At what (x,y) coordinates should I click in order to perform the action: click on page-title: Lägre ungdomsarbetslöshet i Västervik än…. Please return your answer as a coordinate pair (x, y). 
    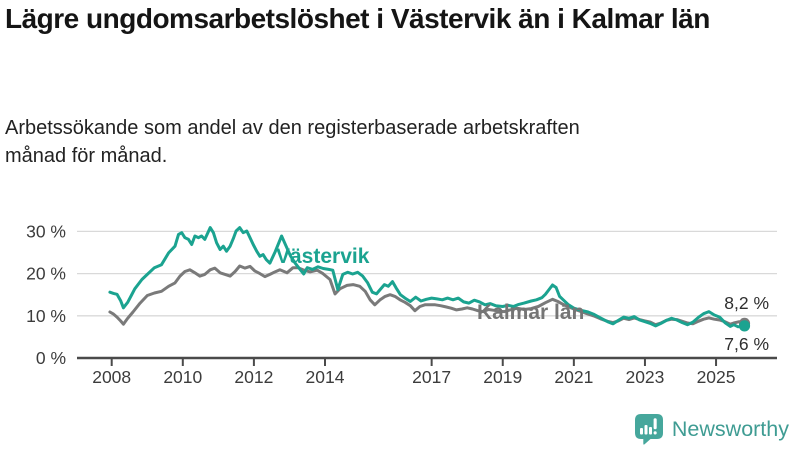
    Looking at the image, I should click on (357, 18).